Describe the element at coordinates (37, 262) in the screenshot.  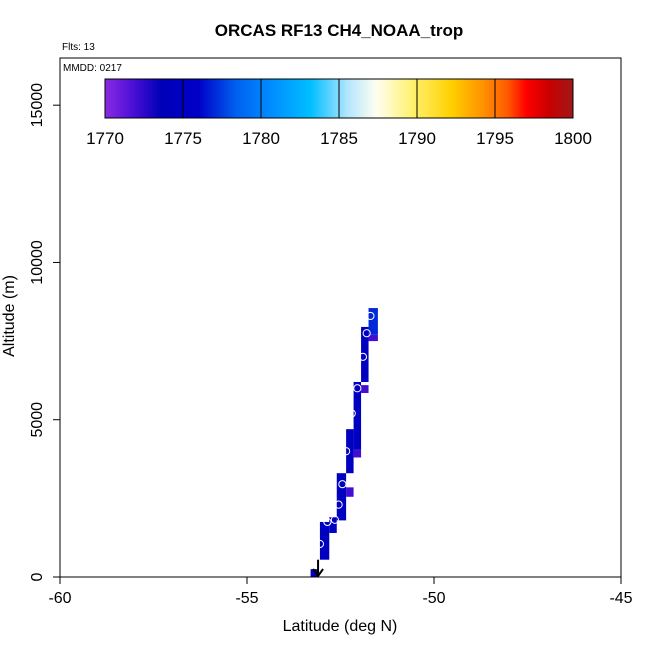
I see `y-tick-label: 10000` at that location.